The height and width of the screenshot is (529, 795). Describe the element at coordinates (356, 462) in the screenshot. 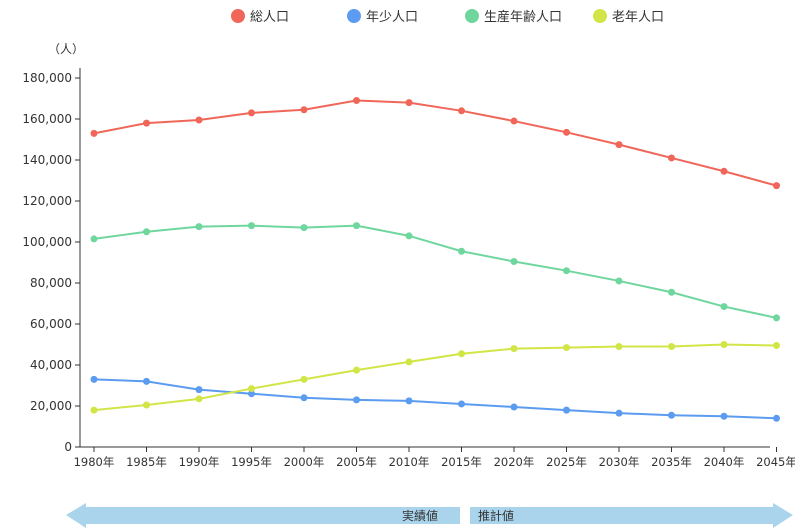

I see `x-tick-label: 2005年` at that location.